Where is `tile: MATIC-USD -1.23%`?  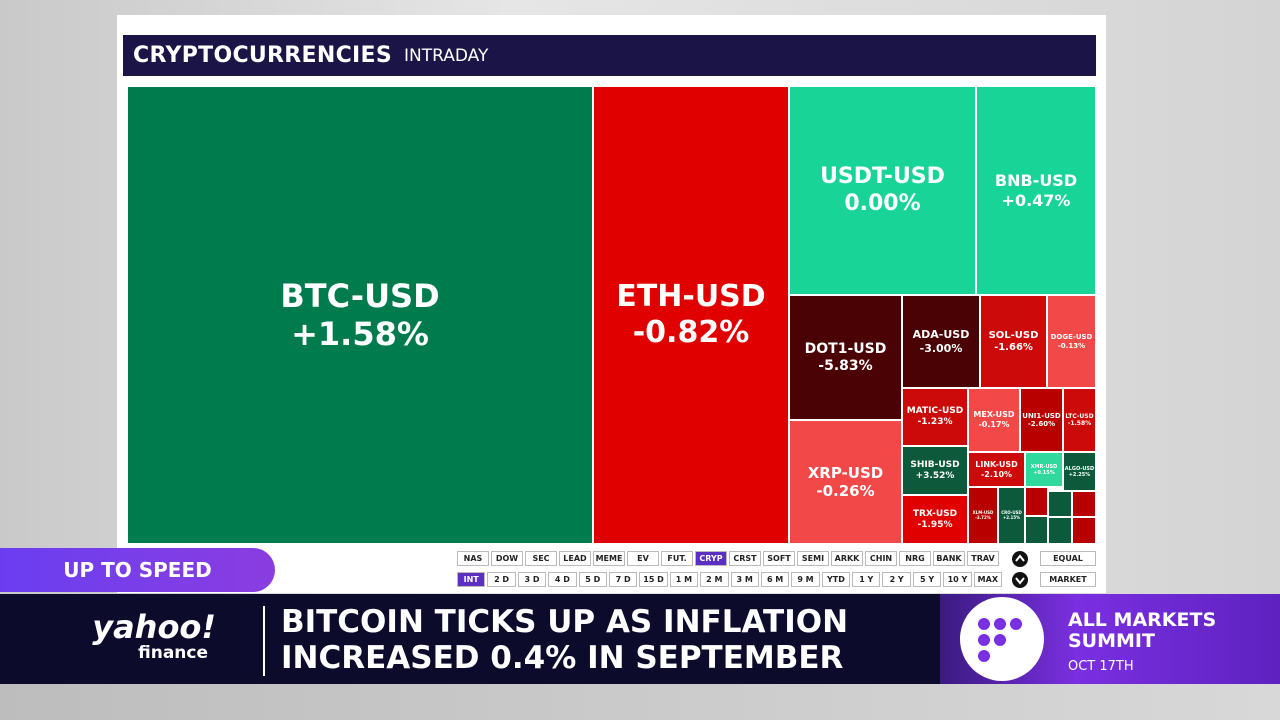 tile: MATIC-USD -1.23% is located at coordinates (935, 417).